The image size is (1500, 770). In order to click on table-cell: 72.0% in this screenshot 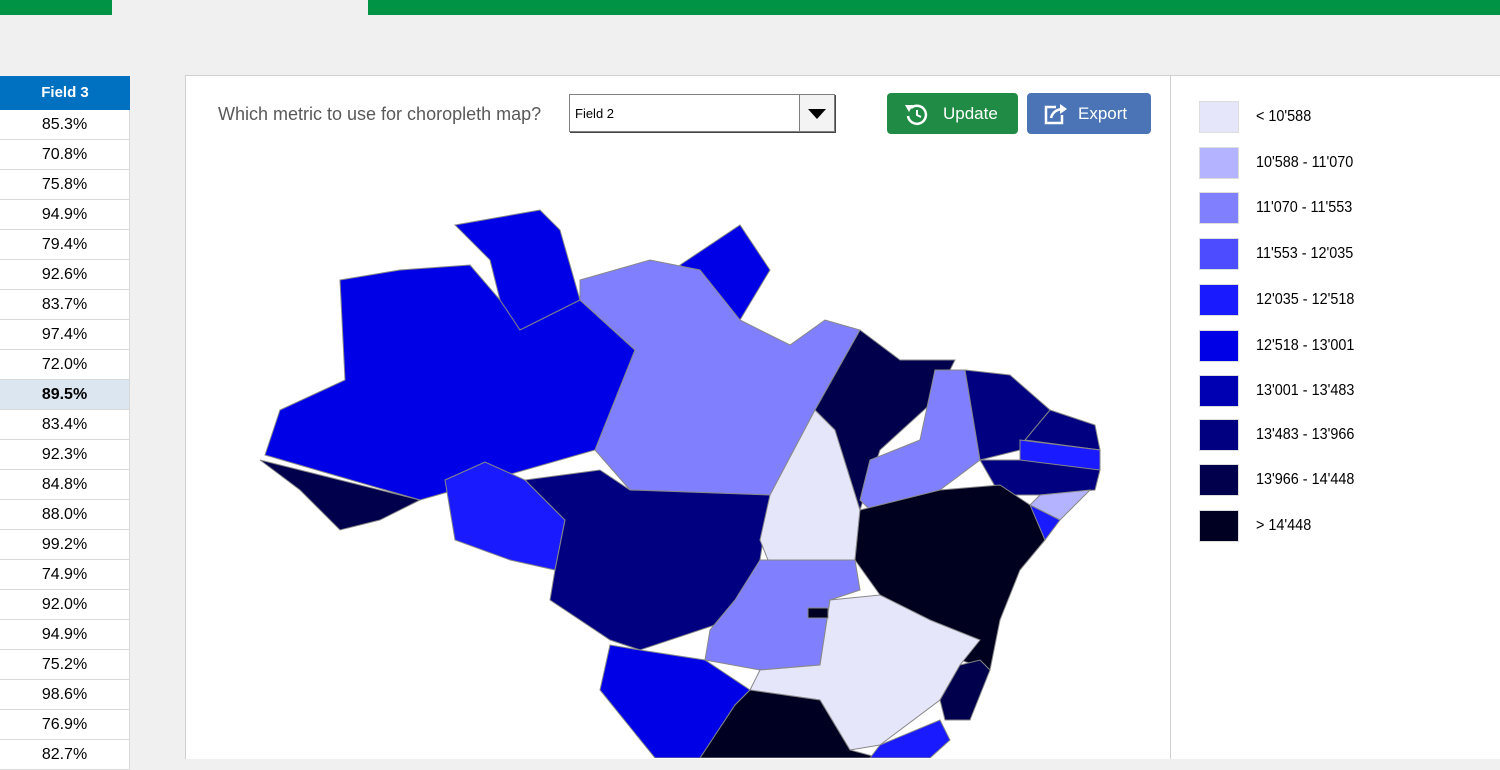, I will do `click(65, 365)`.